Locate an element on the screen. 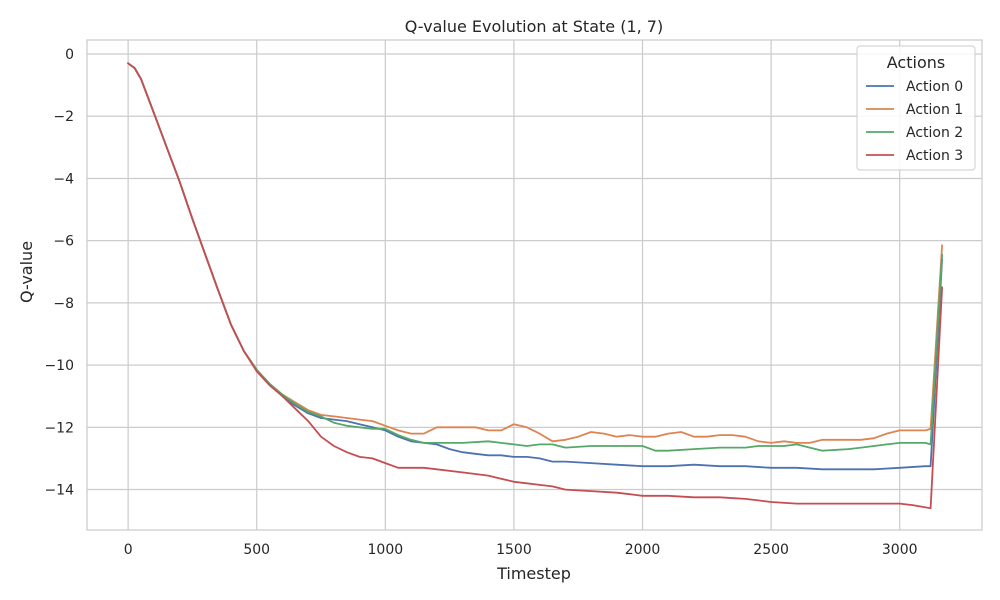 The height and width of the screenshot is (600, 1000). legend-title: Actions is located at coordinates (916, 62).